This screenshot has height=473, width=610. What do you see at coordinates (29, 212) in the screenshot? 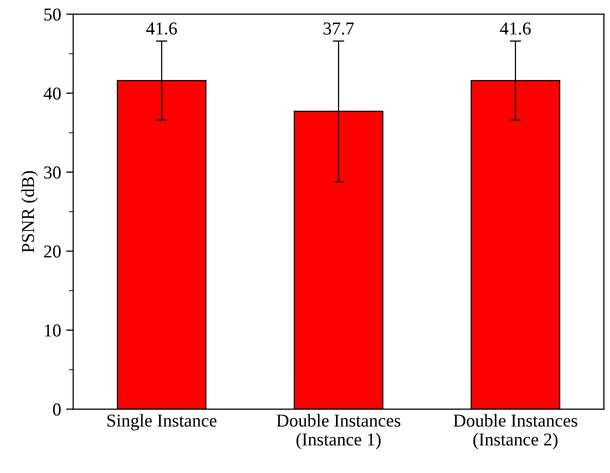
I see `y-axis-title: PSNR (dB)` at bounding box center [29, 212].